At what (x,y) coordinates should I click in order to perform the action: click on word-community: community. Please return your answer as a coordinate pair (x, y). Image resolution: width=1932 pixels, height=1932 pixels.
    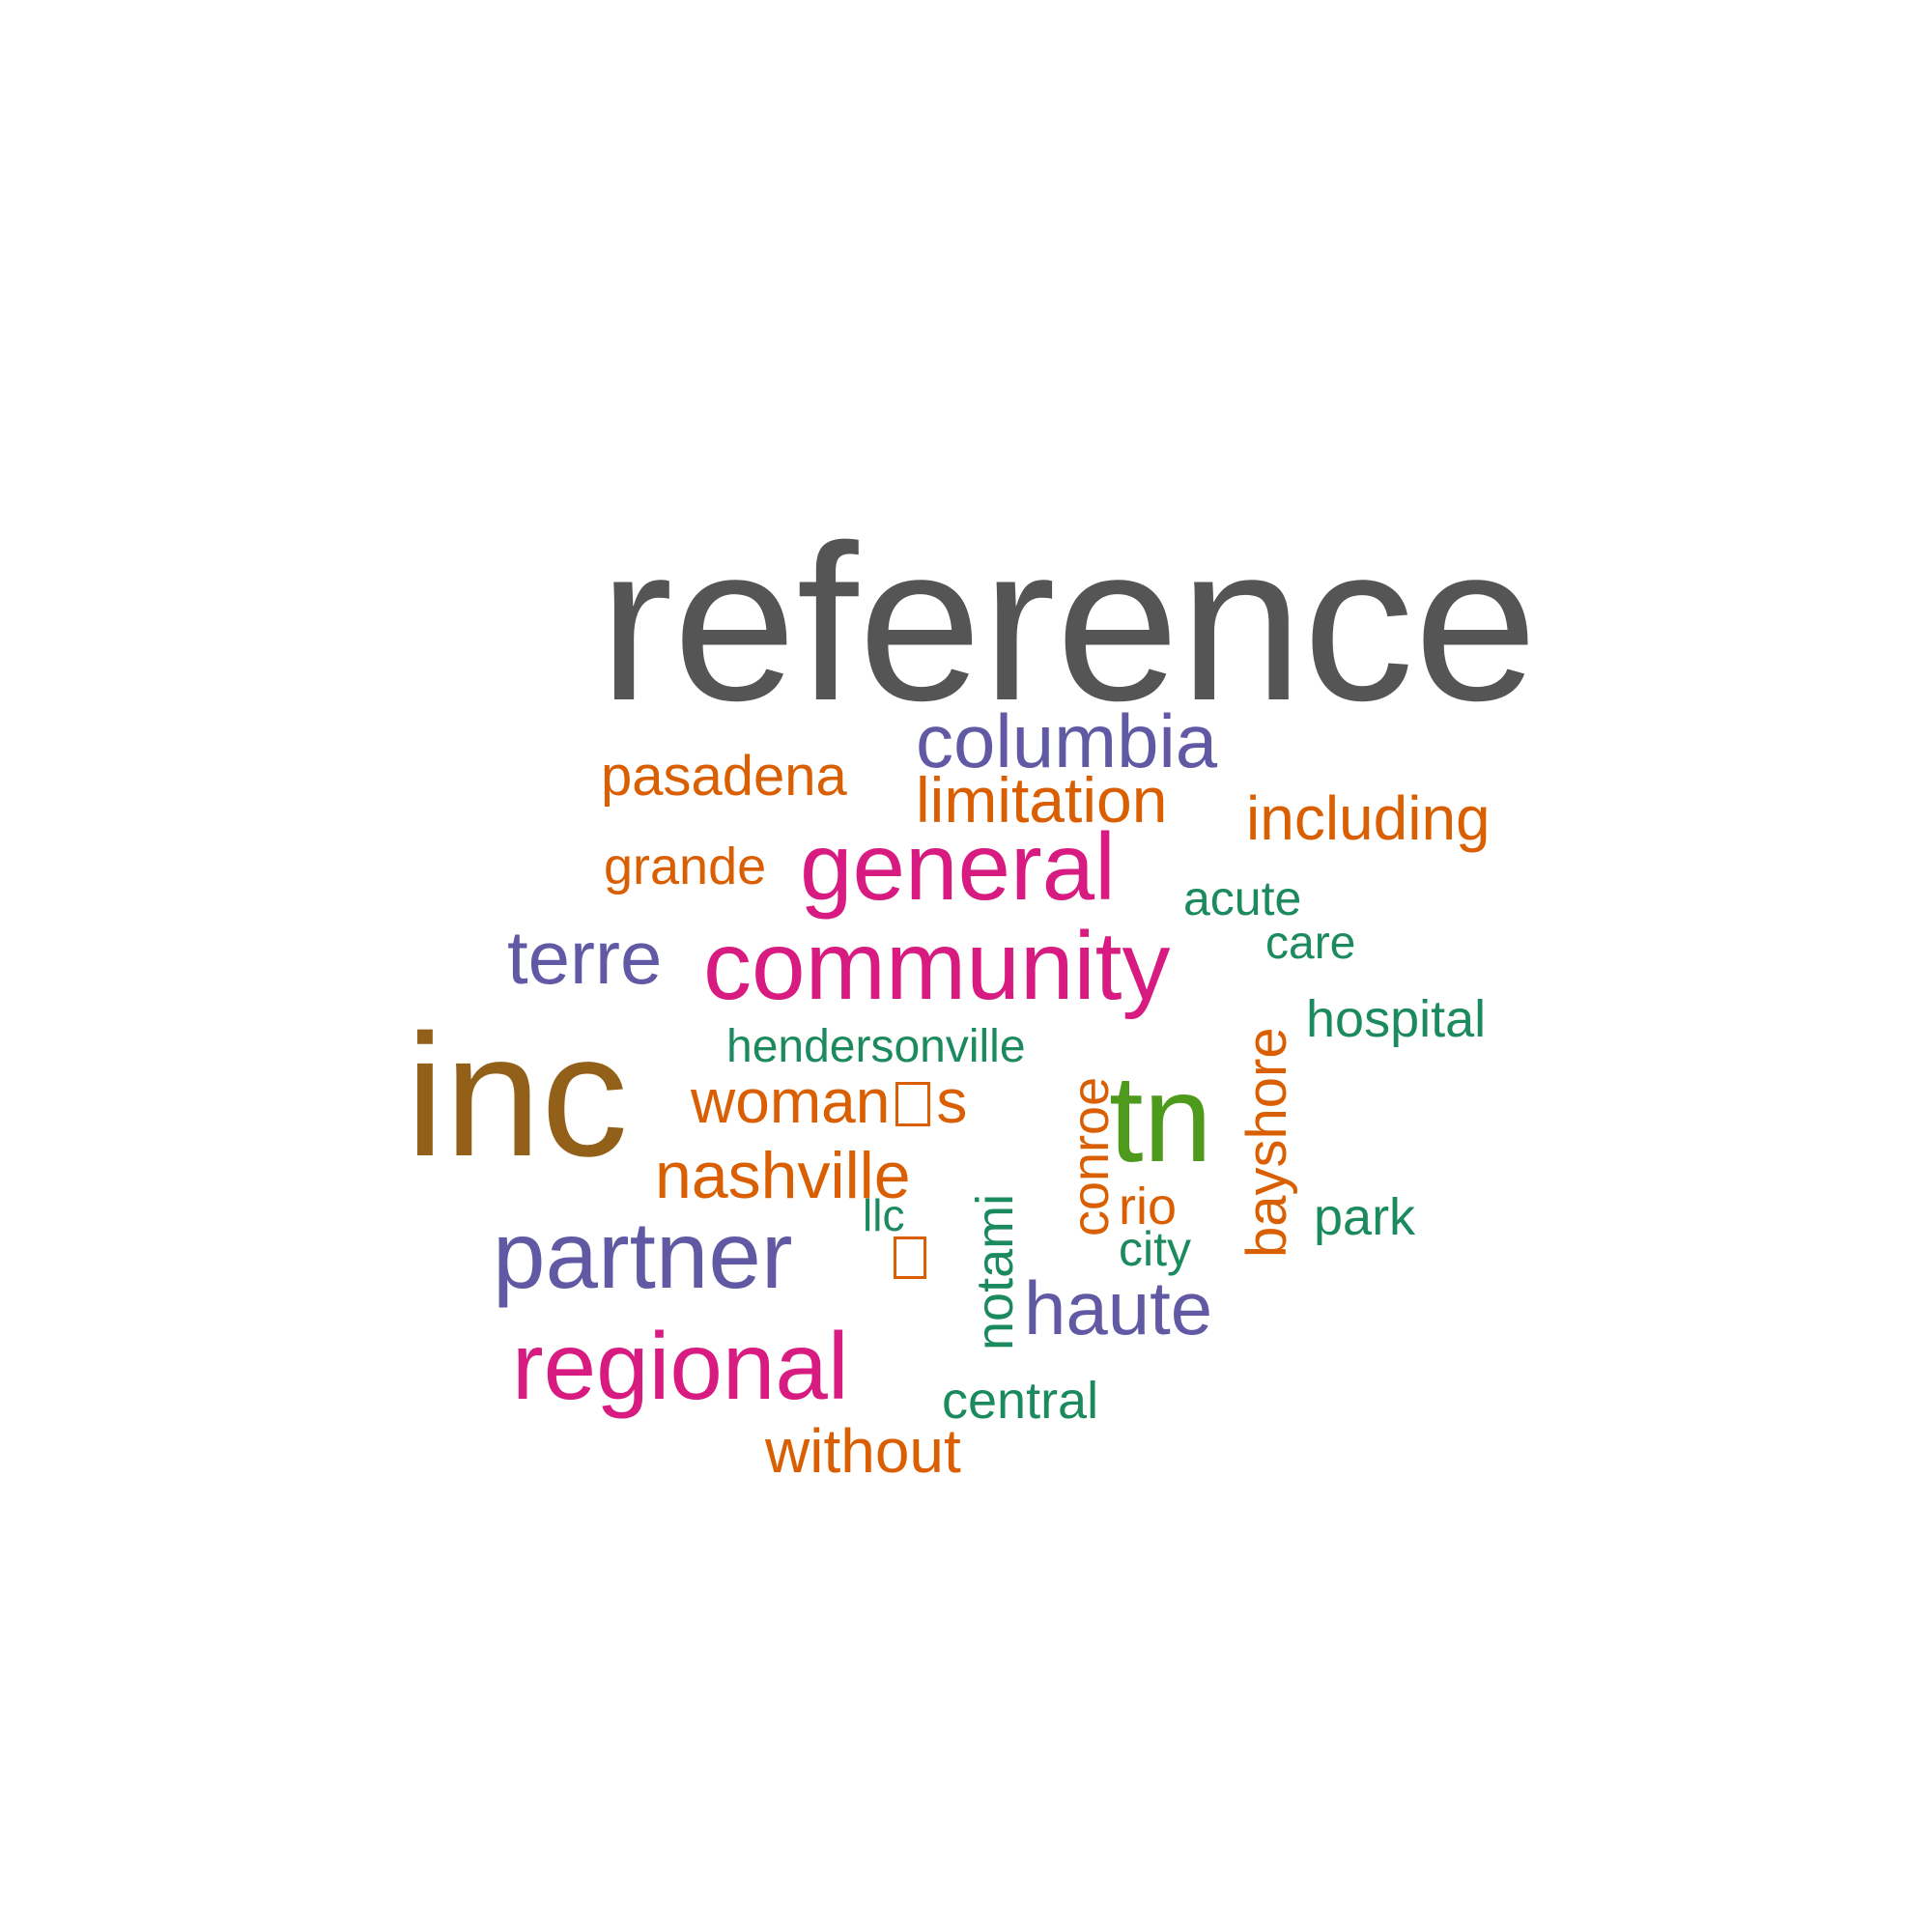
    Looking at the image, I should click on (937, 966).